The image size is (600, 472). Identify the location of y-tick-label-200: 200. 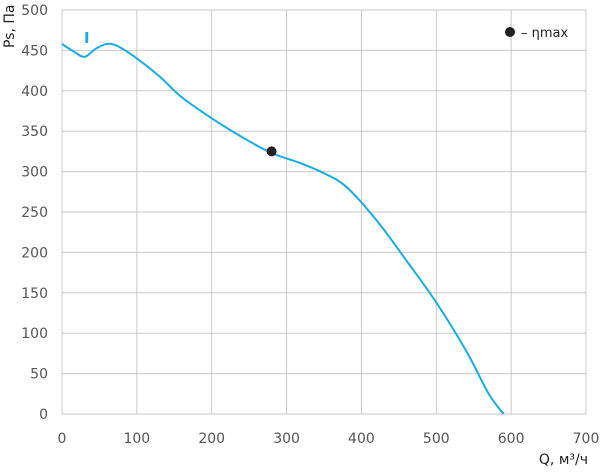
(34, 253).